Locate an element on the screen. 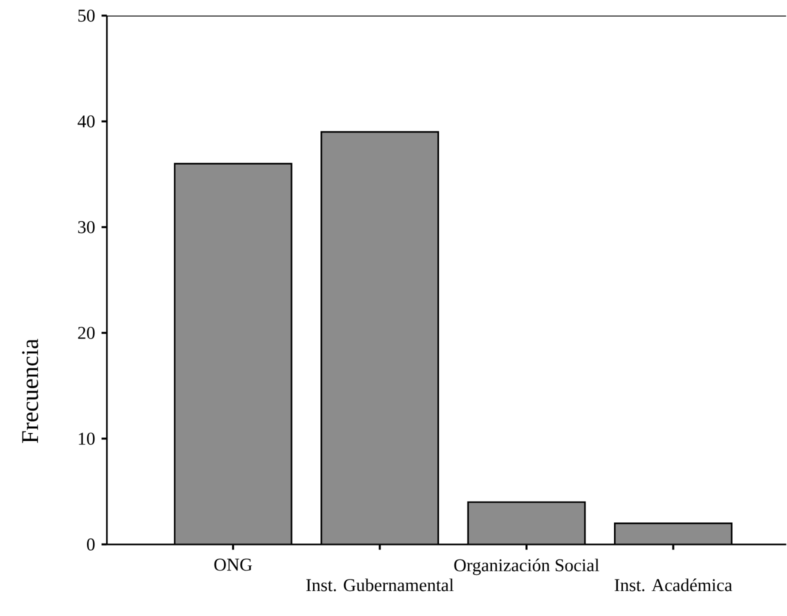 This screenshot has width=787, height=616. x-tick-label: Inst. Académica is located at coordinates (673, 585).